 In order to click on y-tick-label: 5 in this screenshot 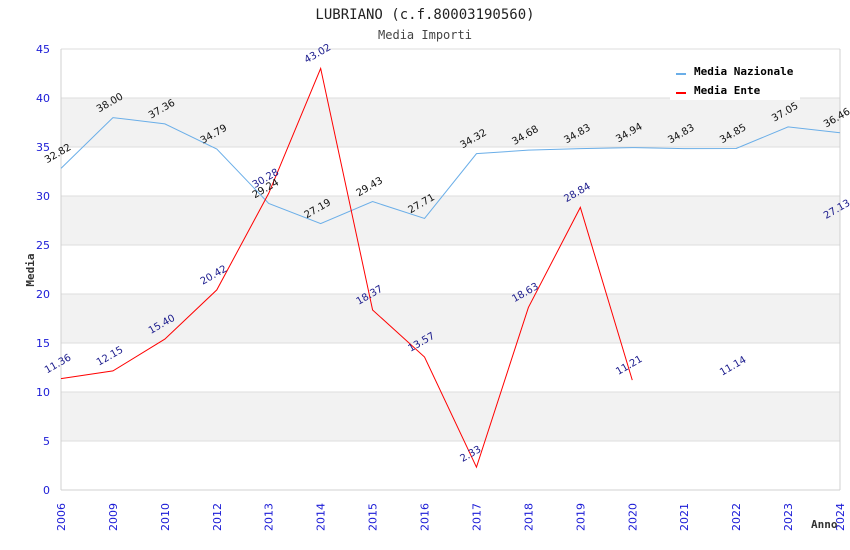, I will do `click(46, 441)`.